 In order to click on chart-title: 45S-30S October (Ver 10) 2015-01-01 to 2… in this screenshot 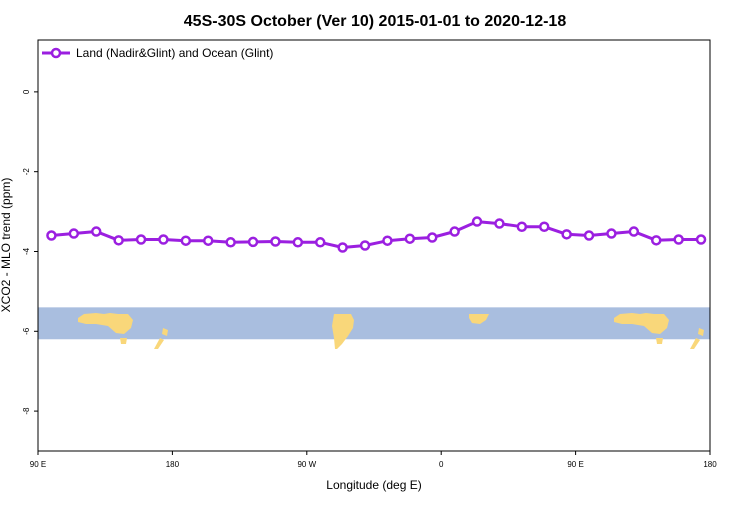, I will do `click(375, 21)`.